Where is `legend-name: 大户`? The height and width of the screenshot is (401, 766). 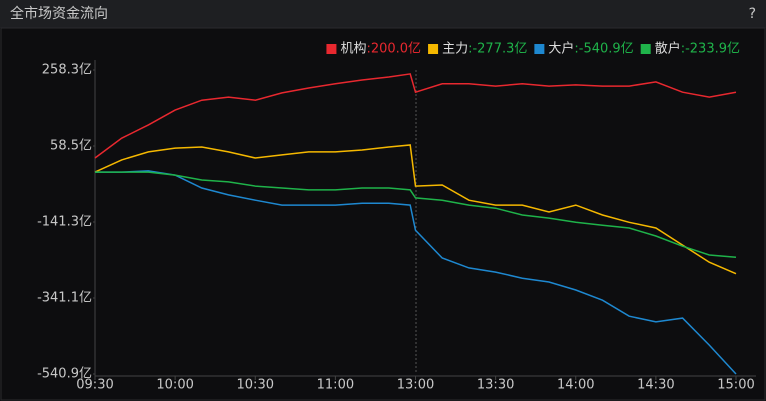 legend-name: 大户 is located at coordinates (561, 49).